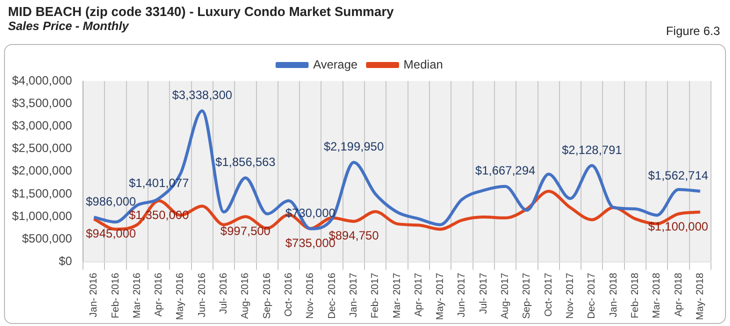  Describe the element at coordinates (335, 64) in the screenshot. I see `legend-label: Average` at that location.